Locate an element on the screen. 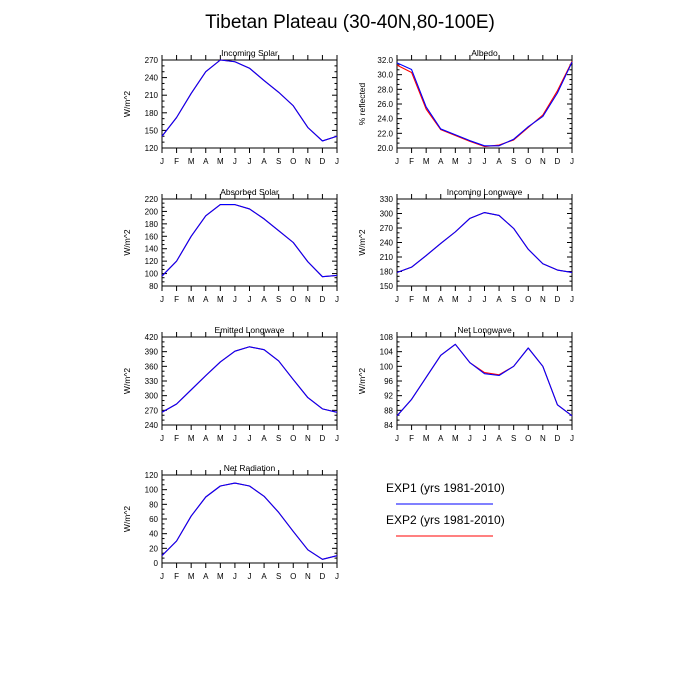 This screenshot has height=700, width=700. y-tick-label: 140 is located at coordinates (152, 249).